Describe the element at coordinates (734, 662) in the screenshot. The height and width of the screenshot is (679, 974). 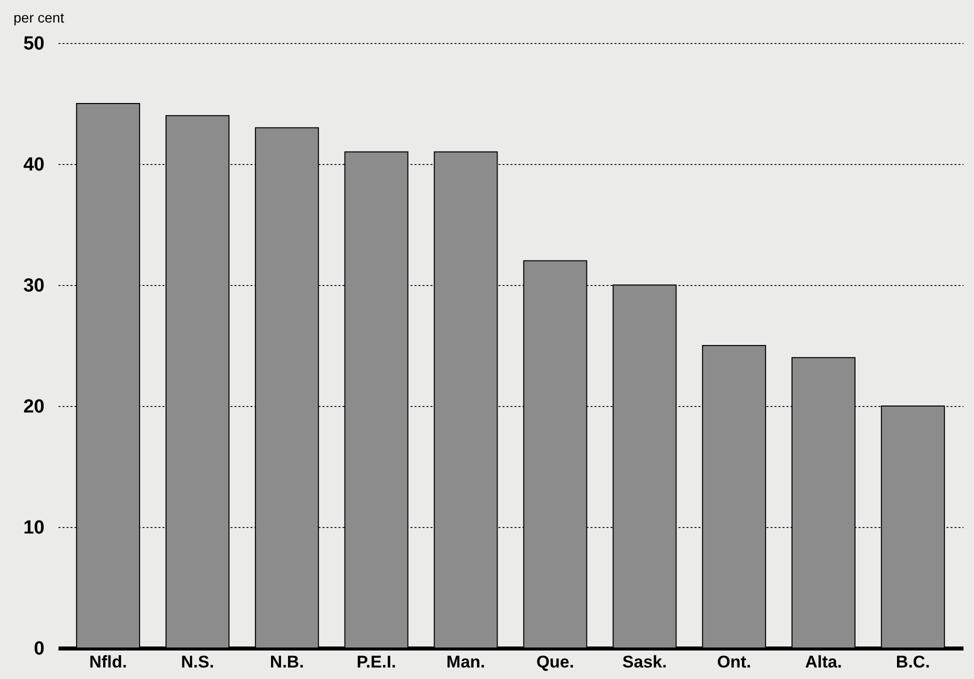
I see `x-tick-label: Ont.` at that location.